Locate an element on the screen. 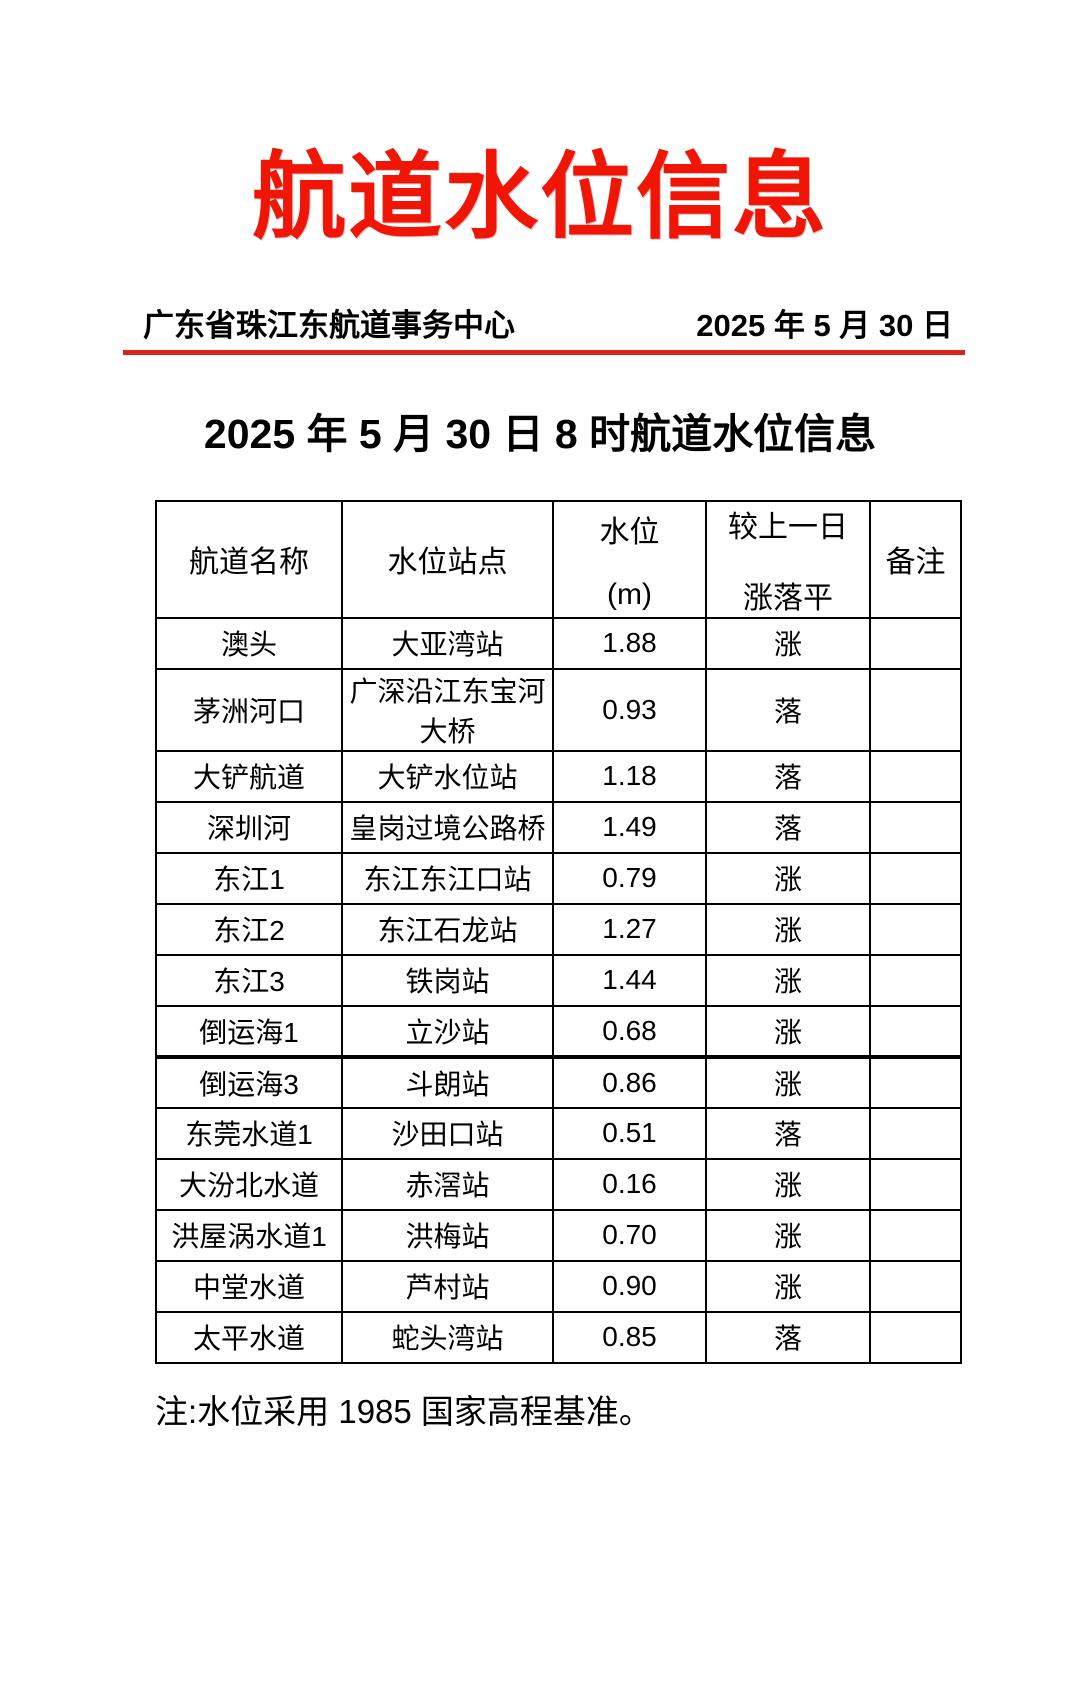  cell-channel: 大铲航道 is located at coordinates (249, 776).